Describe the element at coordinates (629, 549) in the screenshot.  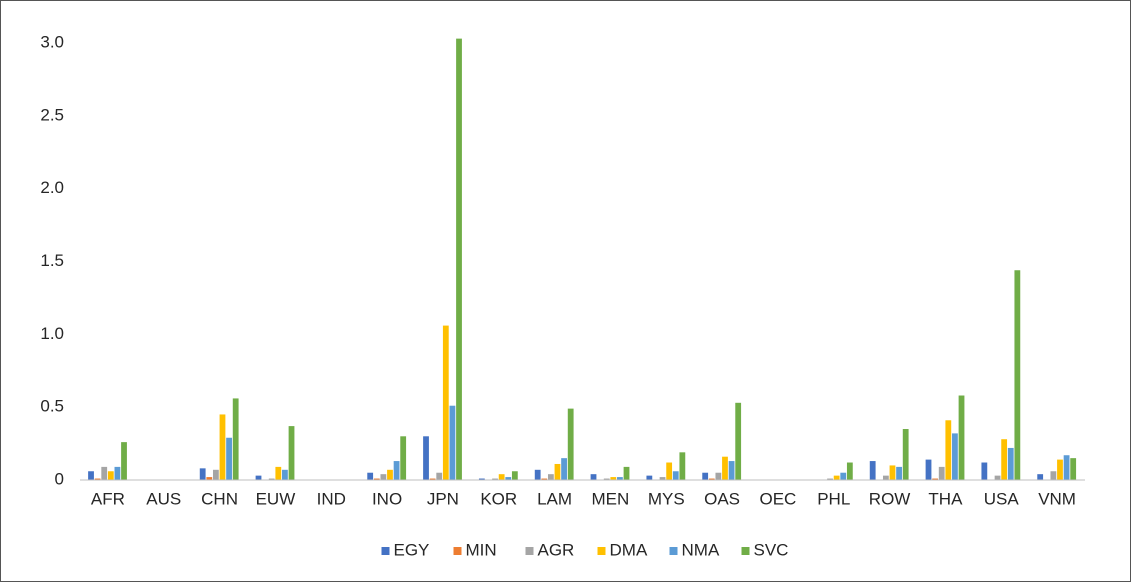
I see `legend-label: DMA` at that location.